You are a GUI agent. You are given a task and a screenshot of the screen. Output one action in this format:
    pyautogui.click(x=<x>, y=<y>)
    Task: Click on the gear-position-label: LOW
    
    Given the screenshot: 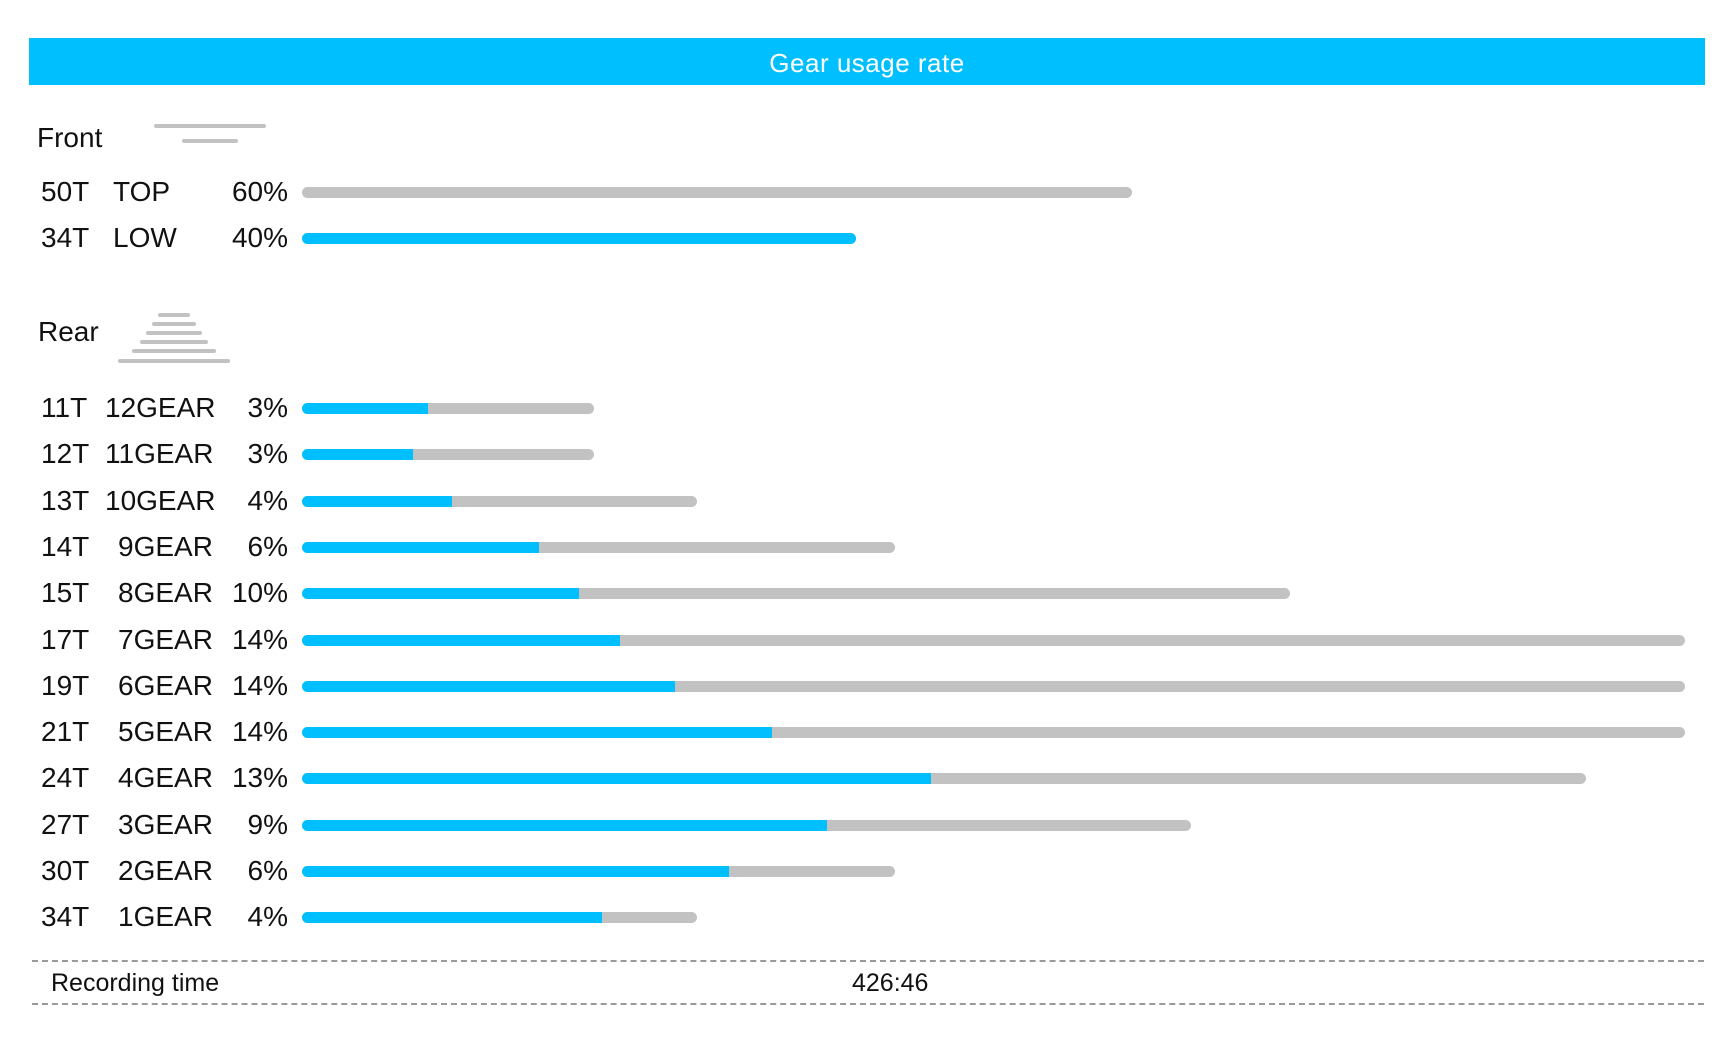 What is the action you would take?
    pyautogui.click(x=145, y=237)
    